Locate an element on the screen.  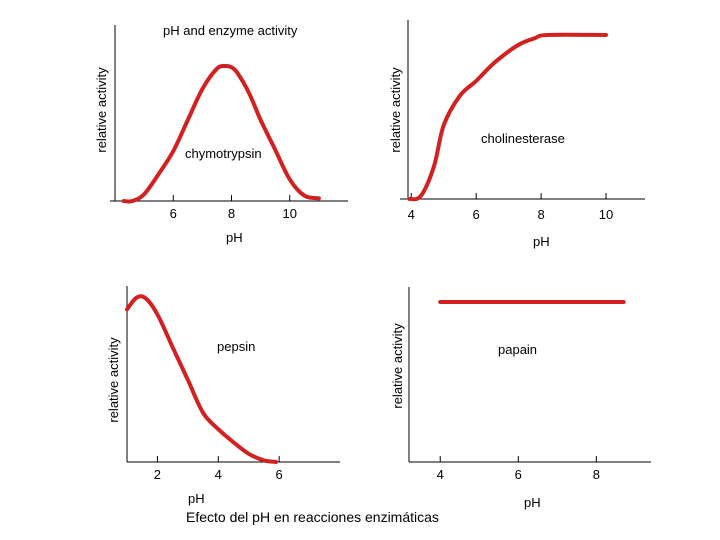
series-label: chymotrypsin is located at coordinates (223, 153).